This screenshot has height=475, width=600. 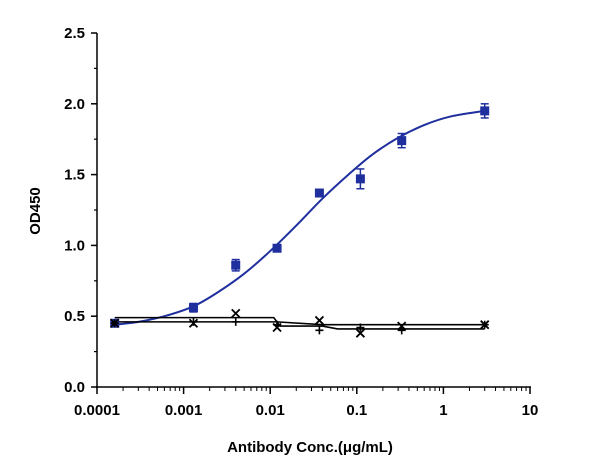 What do you see at coordinates (74, 316) in the screenshot?
I see `y-tick-label: 0.5` at bounding box center [74, 316].